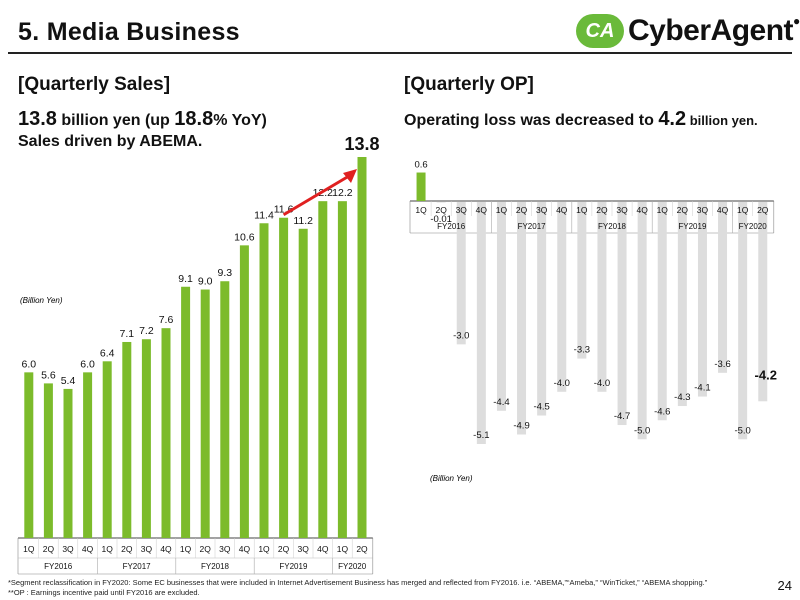 This screenshot has width=800, height=600. What do you see at coordinates (129, 32) in the screenshot?
I see `page-title: 5. Media Business` at bounding box center [129, 32].